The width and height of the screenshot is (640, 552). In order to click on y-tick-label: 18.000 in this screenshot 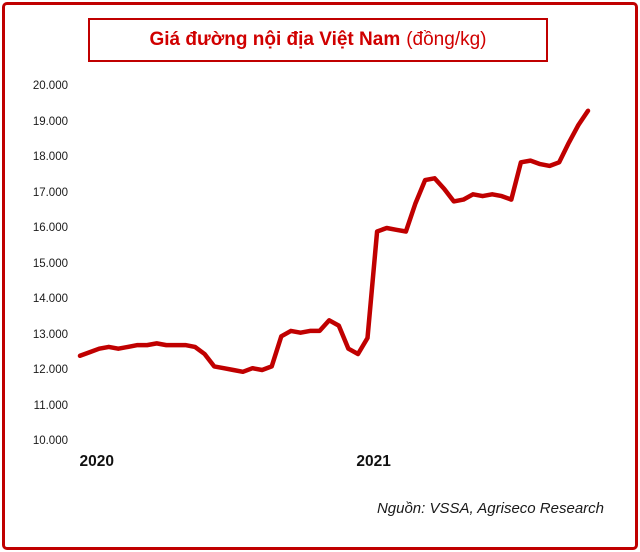, I will do `click(50, 157)`.